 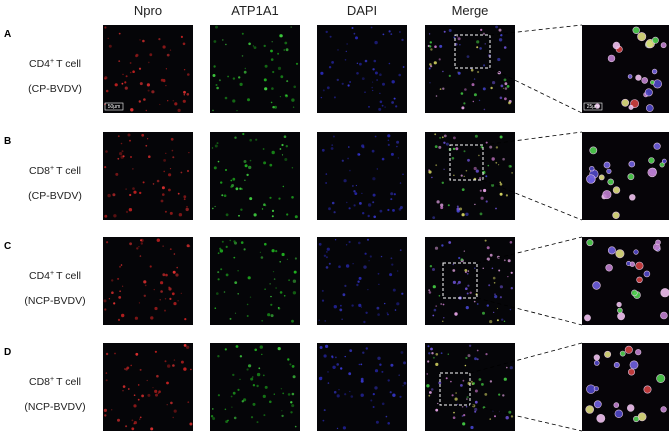 What do you see at coordinates (536, 30) in the screenshot?
I see `zoom-connector` at bounding box center [536, 30].